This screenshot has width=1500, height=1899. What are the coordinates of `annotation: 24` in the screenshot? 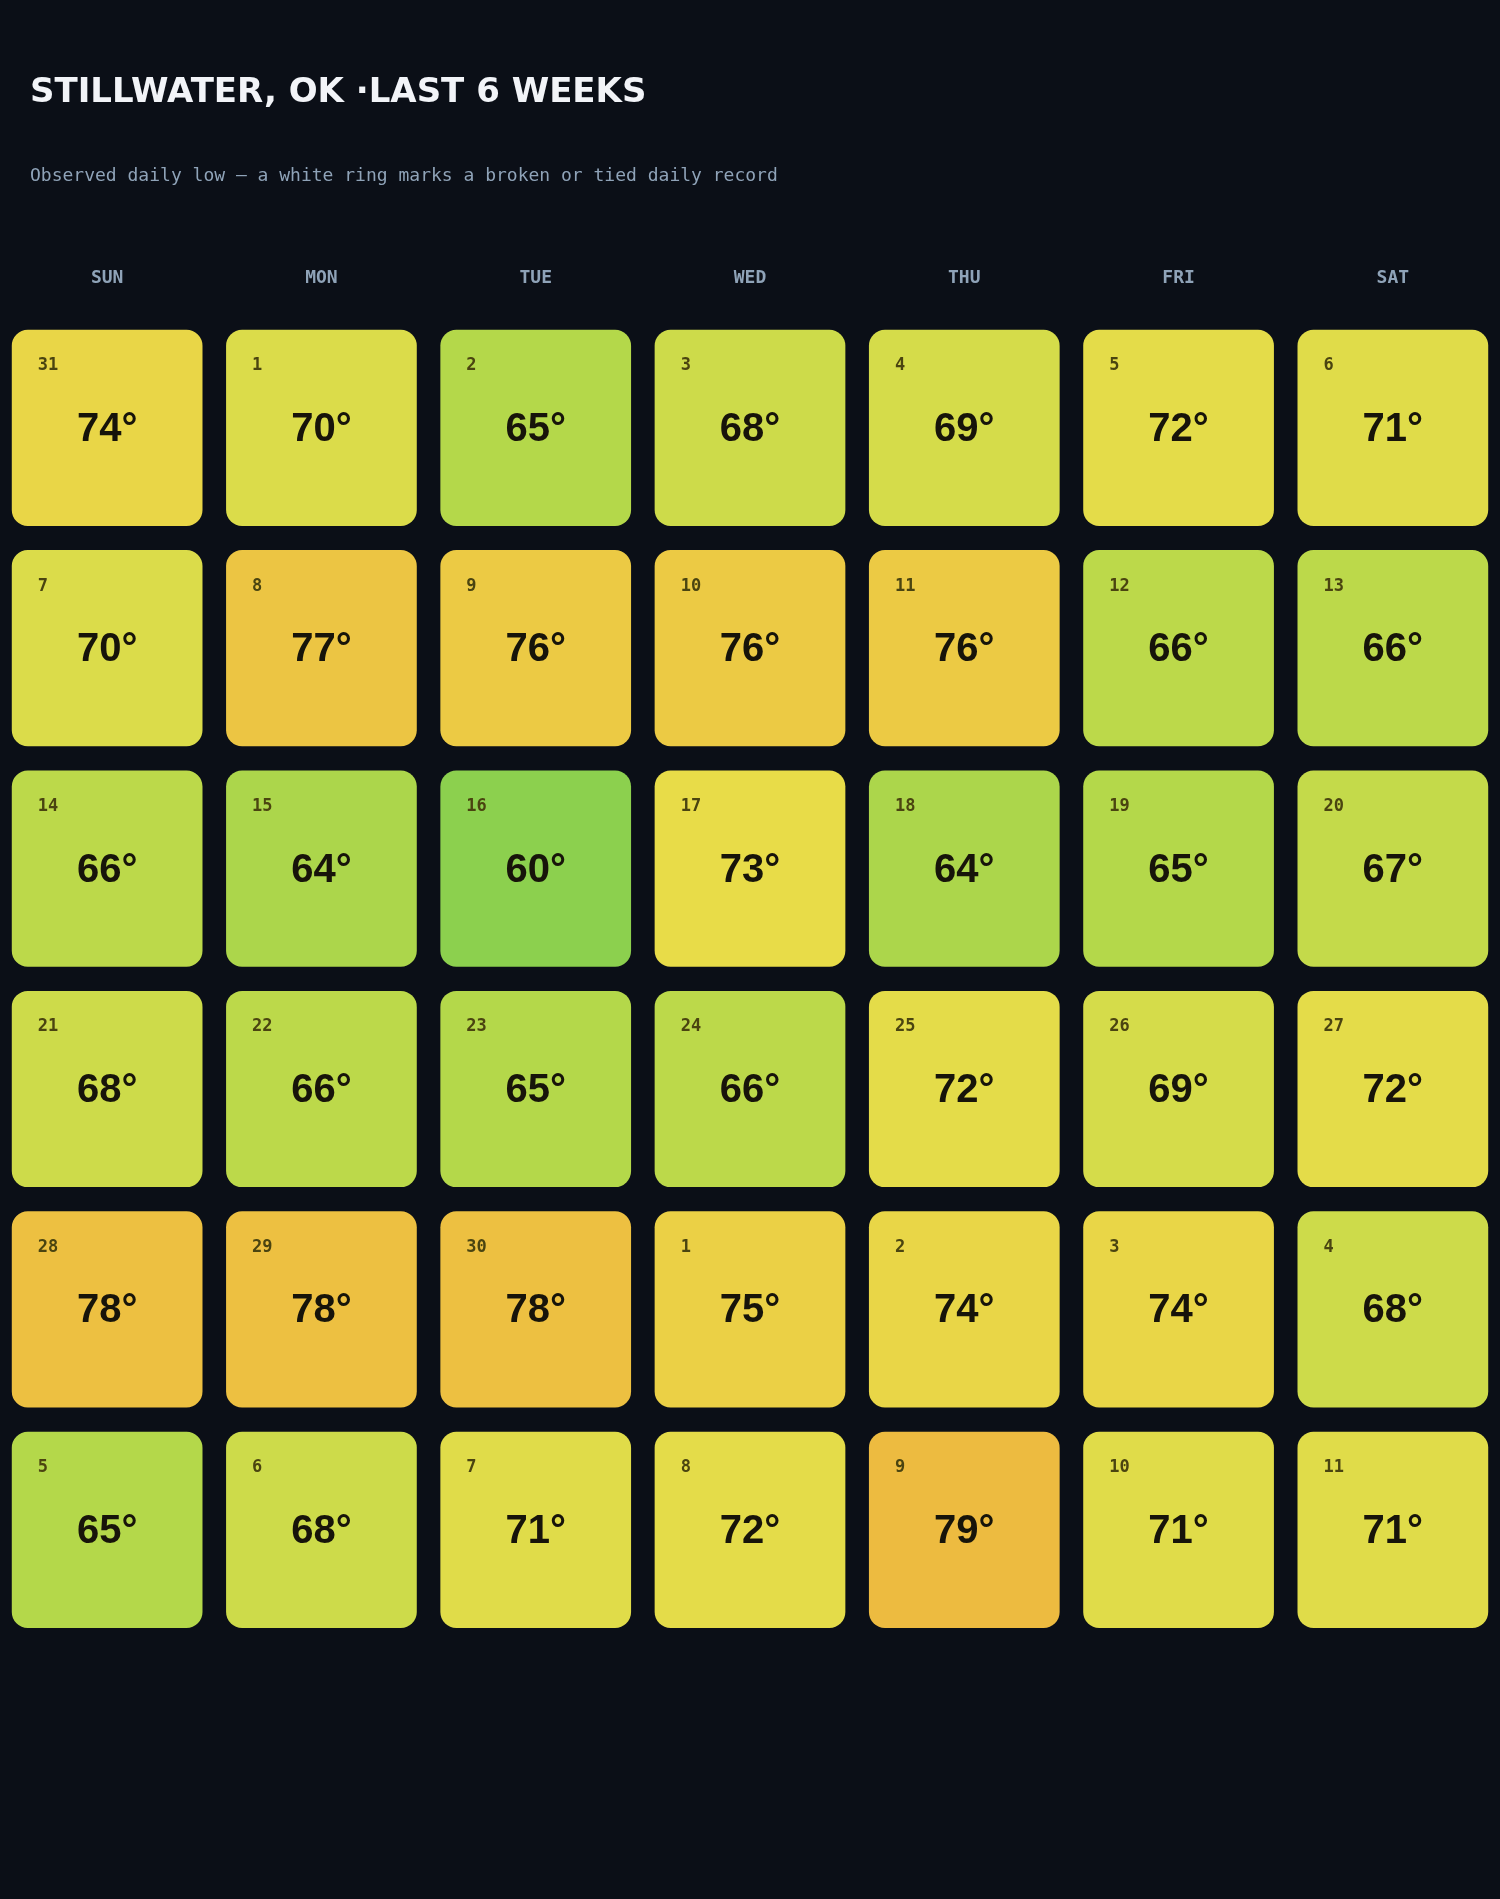 It's located at (691, 1025).